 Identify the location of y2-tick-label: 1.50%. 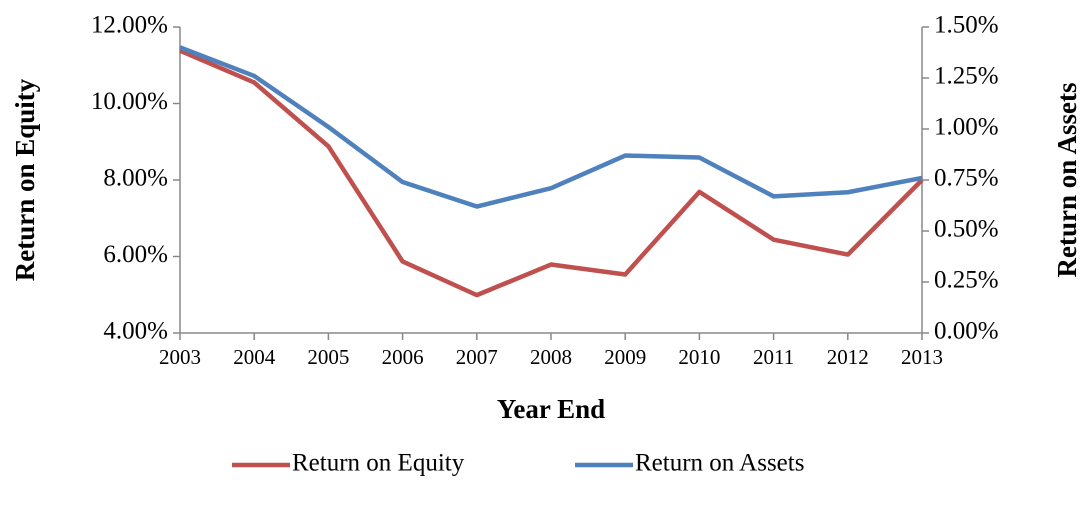
(966, 25).